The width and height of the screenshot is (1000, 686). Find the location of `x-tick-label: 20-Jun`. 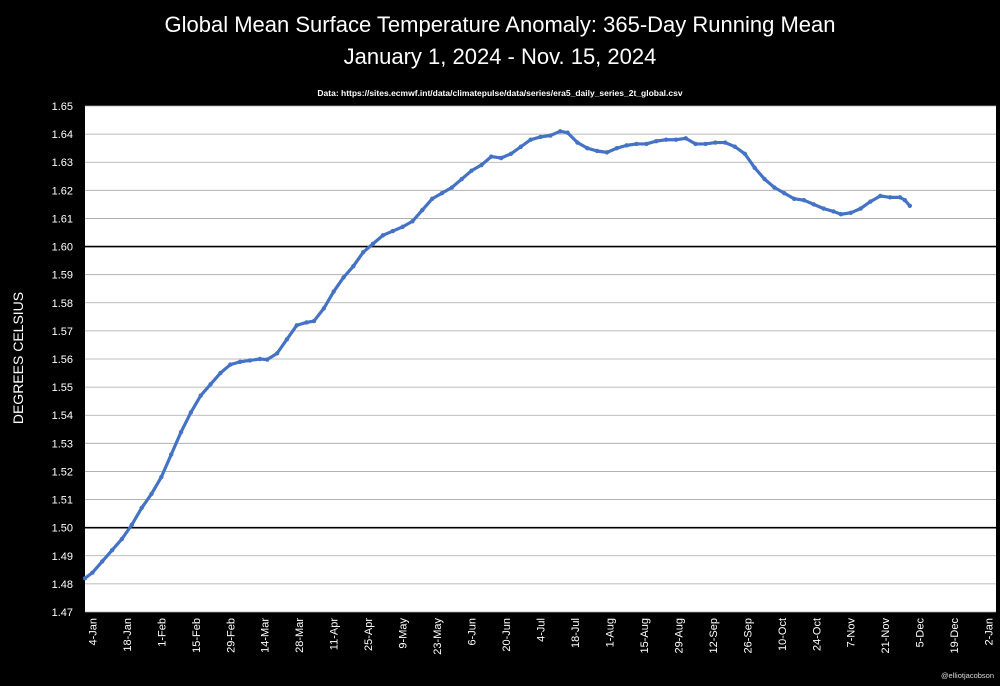

x-tick-label: 20-Jun is located at coordinates (507, 635).